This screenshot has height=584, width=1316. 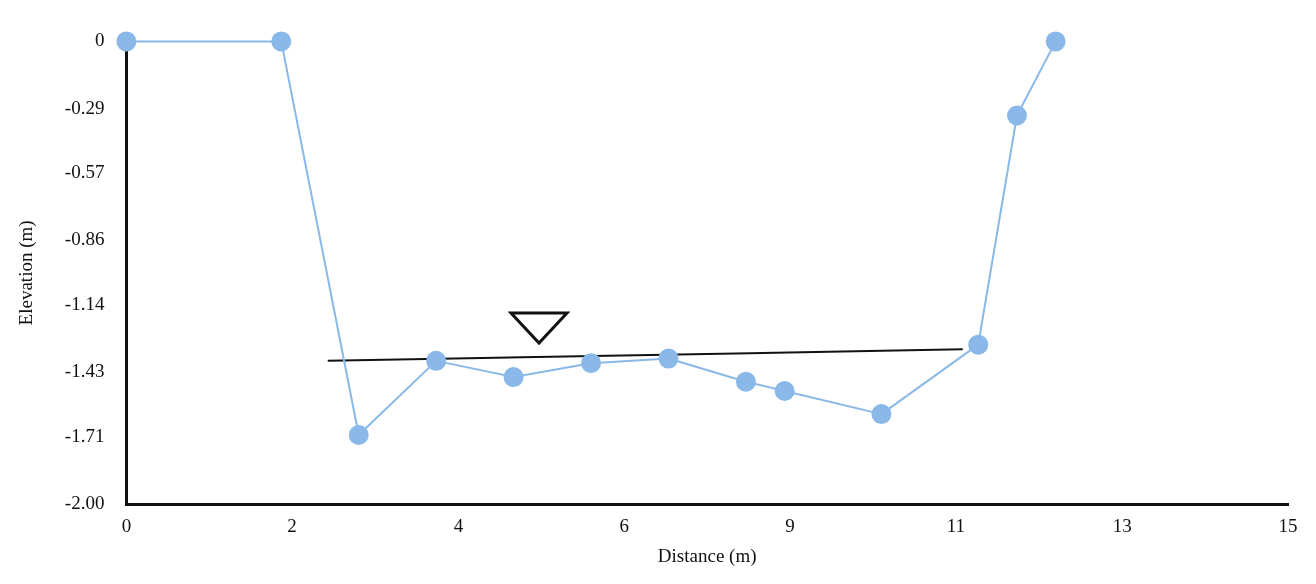 What do you see at coordinates (84, 503) in the screenshot?
I see `y-tick-label: -2.00` at bounding box center [84, 503].